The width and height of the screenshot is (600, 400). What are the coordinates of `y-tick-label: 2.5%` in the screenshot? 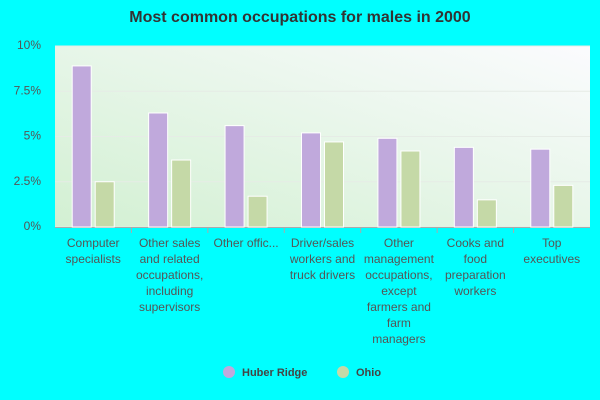 It's located at (28, 181).